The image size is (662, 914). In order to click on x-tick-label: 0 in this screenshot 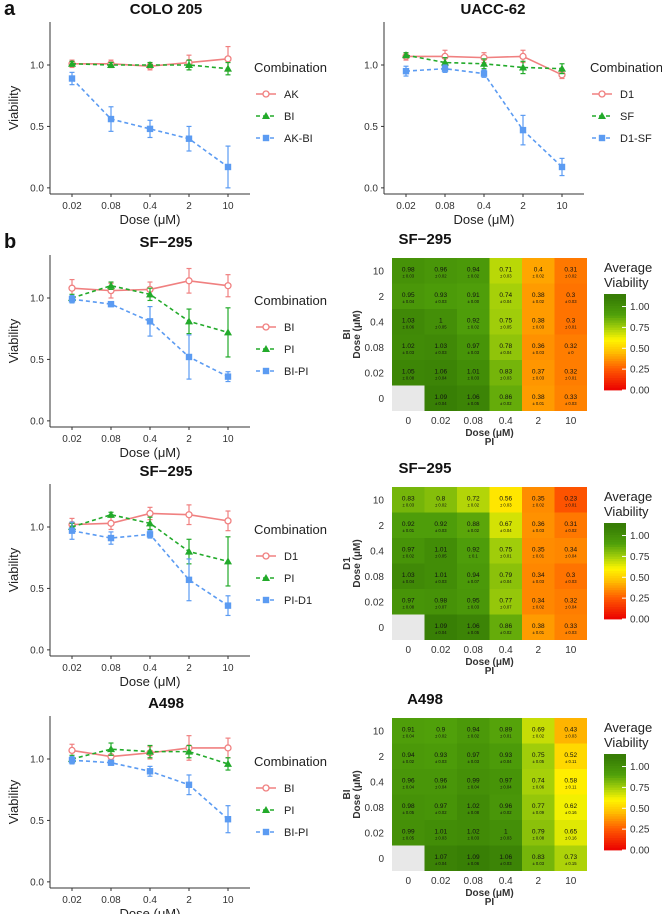, I will do `click(408, 881)`.